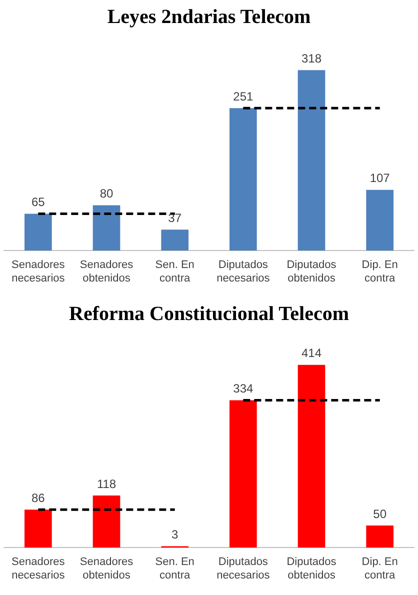 Image resolution: width=418 pixels, height=595 pixels. I want to click on data-label: 251, so click(243, 96).